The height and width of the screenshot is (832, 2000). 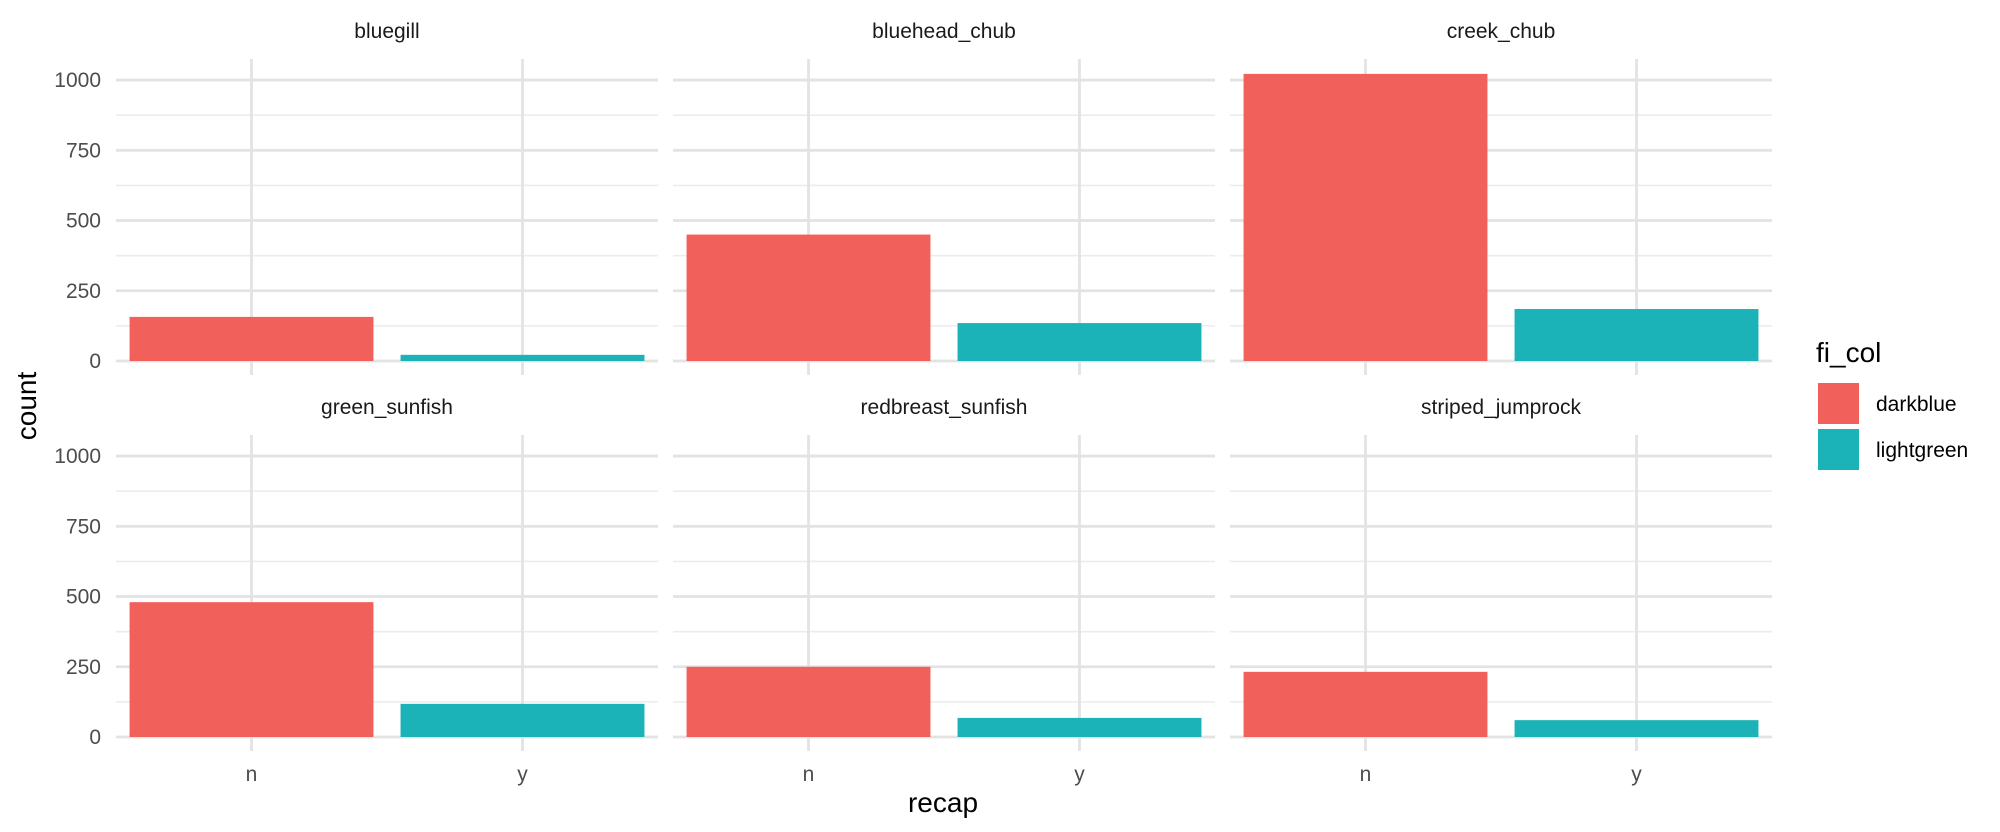 I want to click on panel-bluegill: bluegill 0 250 500 750 1000, so click(x=356, y=197).